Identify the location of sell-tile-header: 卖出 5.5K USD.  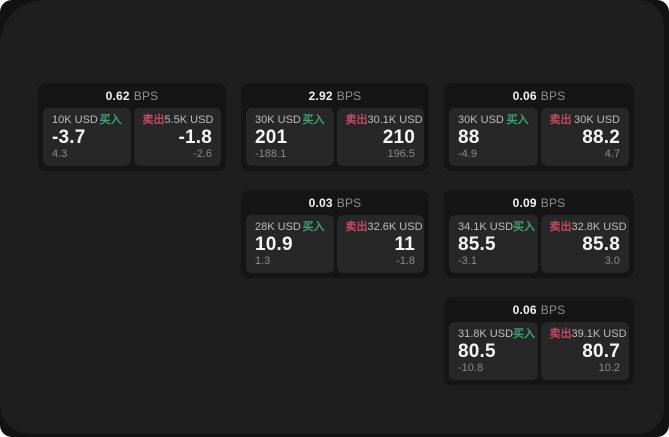
(178, 120).